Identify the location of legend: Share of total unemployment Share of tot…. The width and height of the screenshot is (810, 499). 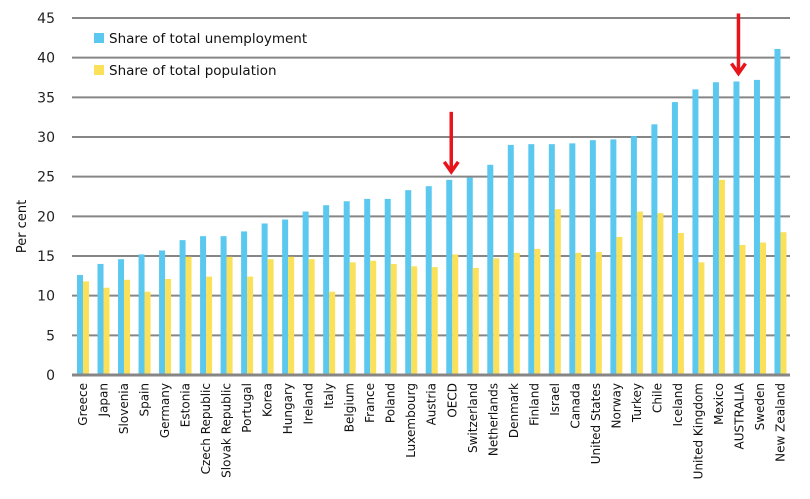
(200, 55).